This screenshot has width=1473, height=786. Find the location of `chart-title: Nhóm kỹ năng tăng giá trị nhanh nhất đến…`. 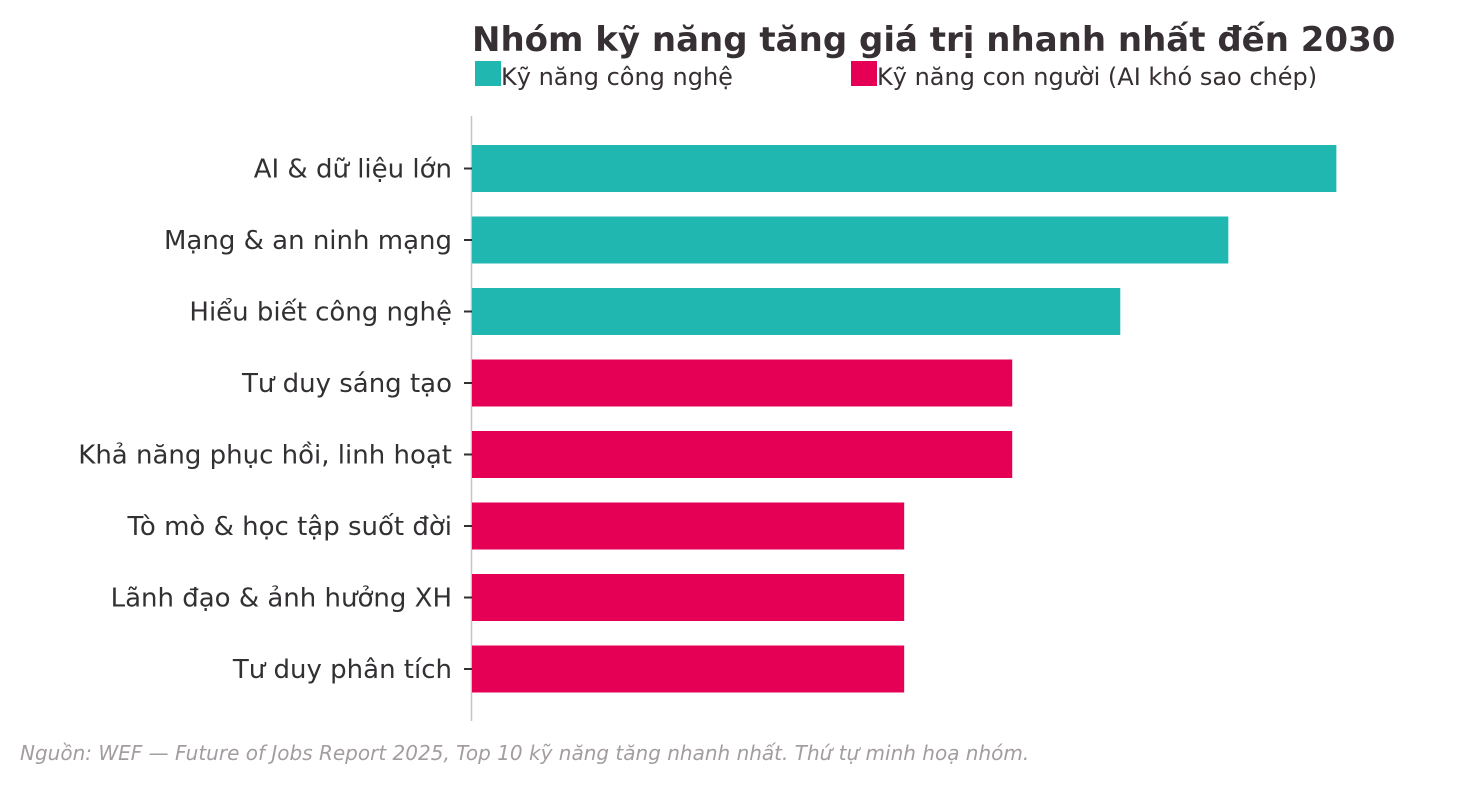

chart-title: Nhóm kỹ năng tăng giá trị nhanh nhất đến… is located at coordinates (933, 40).